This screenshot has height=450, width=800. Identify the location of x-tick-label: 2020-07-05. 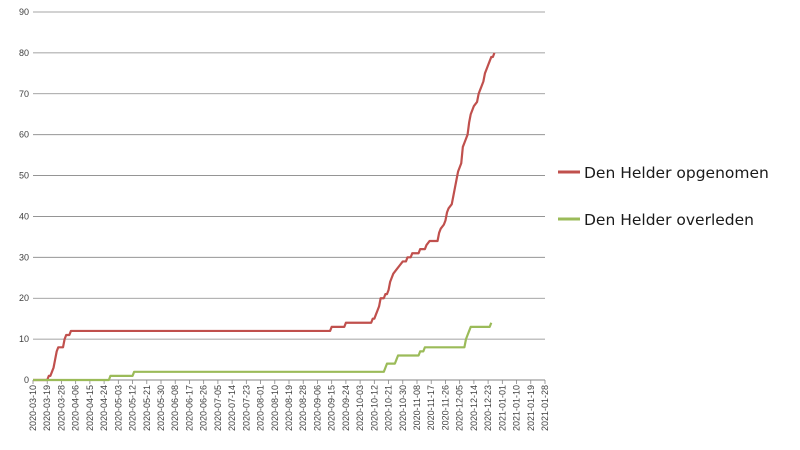
(218, 408).